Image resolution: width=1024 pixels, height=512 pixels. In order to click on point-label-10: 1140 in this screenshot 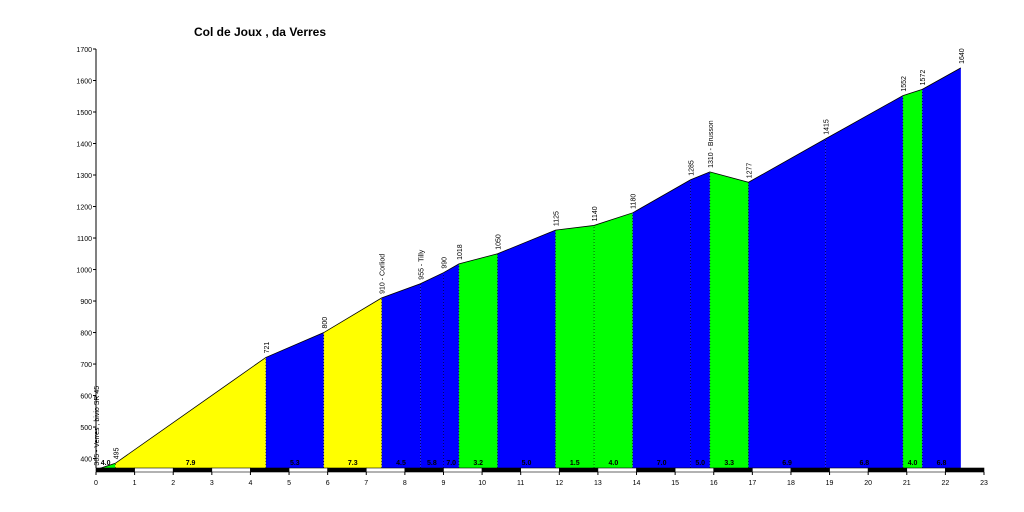, I will do `click(595, 213)`.